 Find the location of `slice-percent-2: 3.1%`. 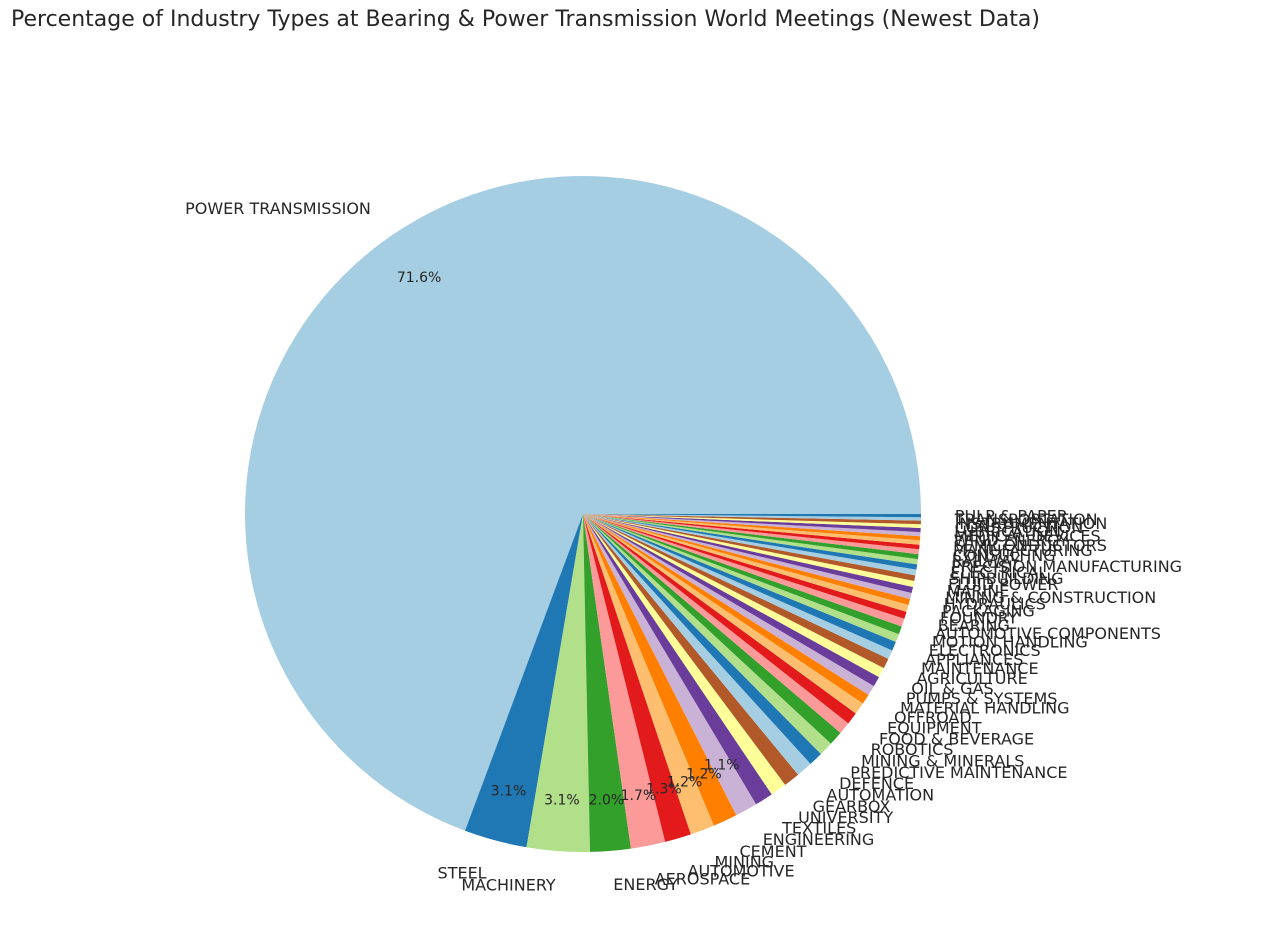

slice-percent-2: 3.1% is located at coordinates (562, 801).